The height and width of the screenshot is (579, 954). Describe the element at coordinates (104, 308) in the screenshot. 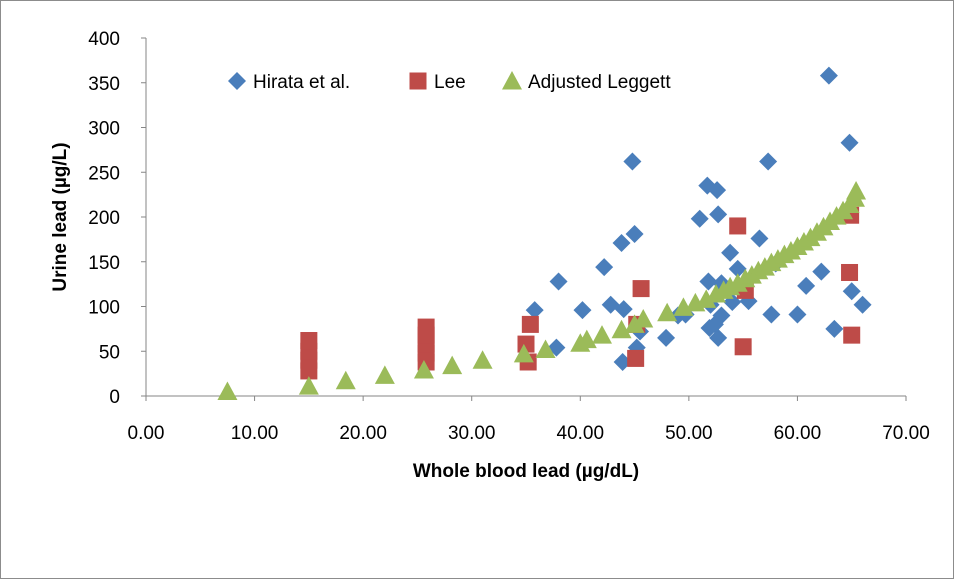

I see `y-tick-label: 100` at that location.